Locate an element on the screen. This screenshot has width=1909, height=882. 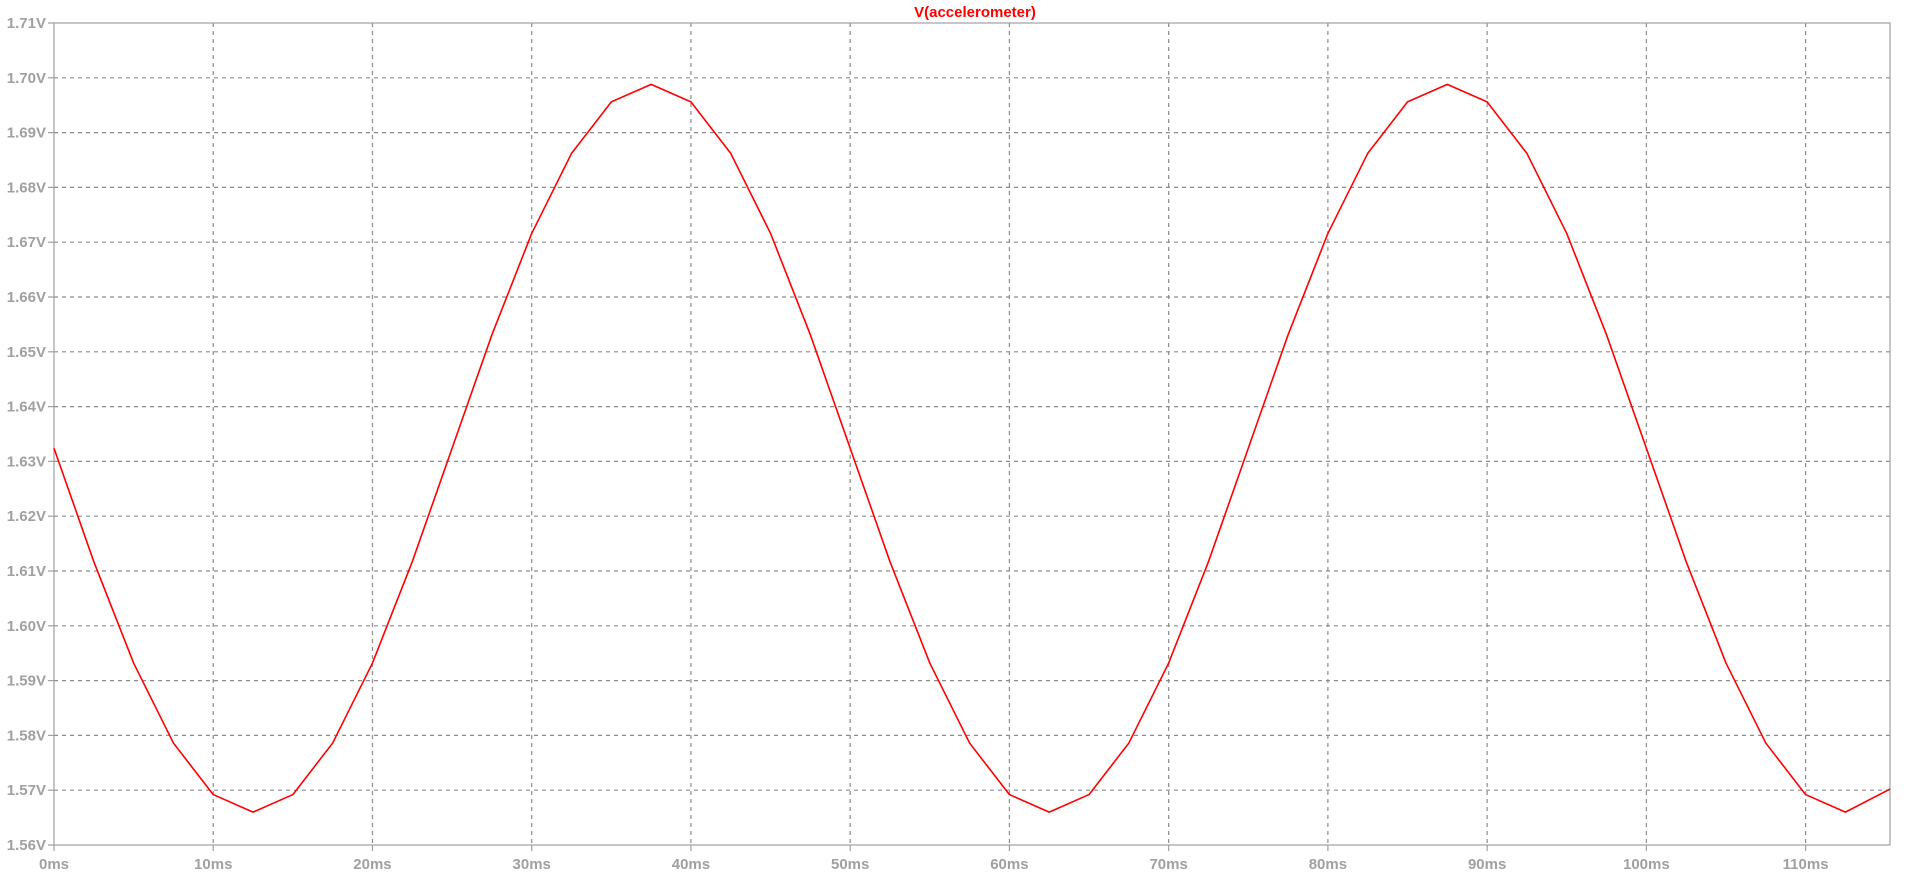
y-tick-label: 1.64V is located at coordinates (26, 407).